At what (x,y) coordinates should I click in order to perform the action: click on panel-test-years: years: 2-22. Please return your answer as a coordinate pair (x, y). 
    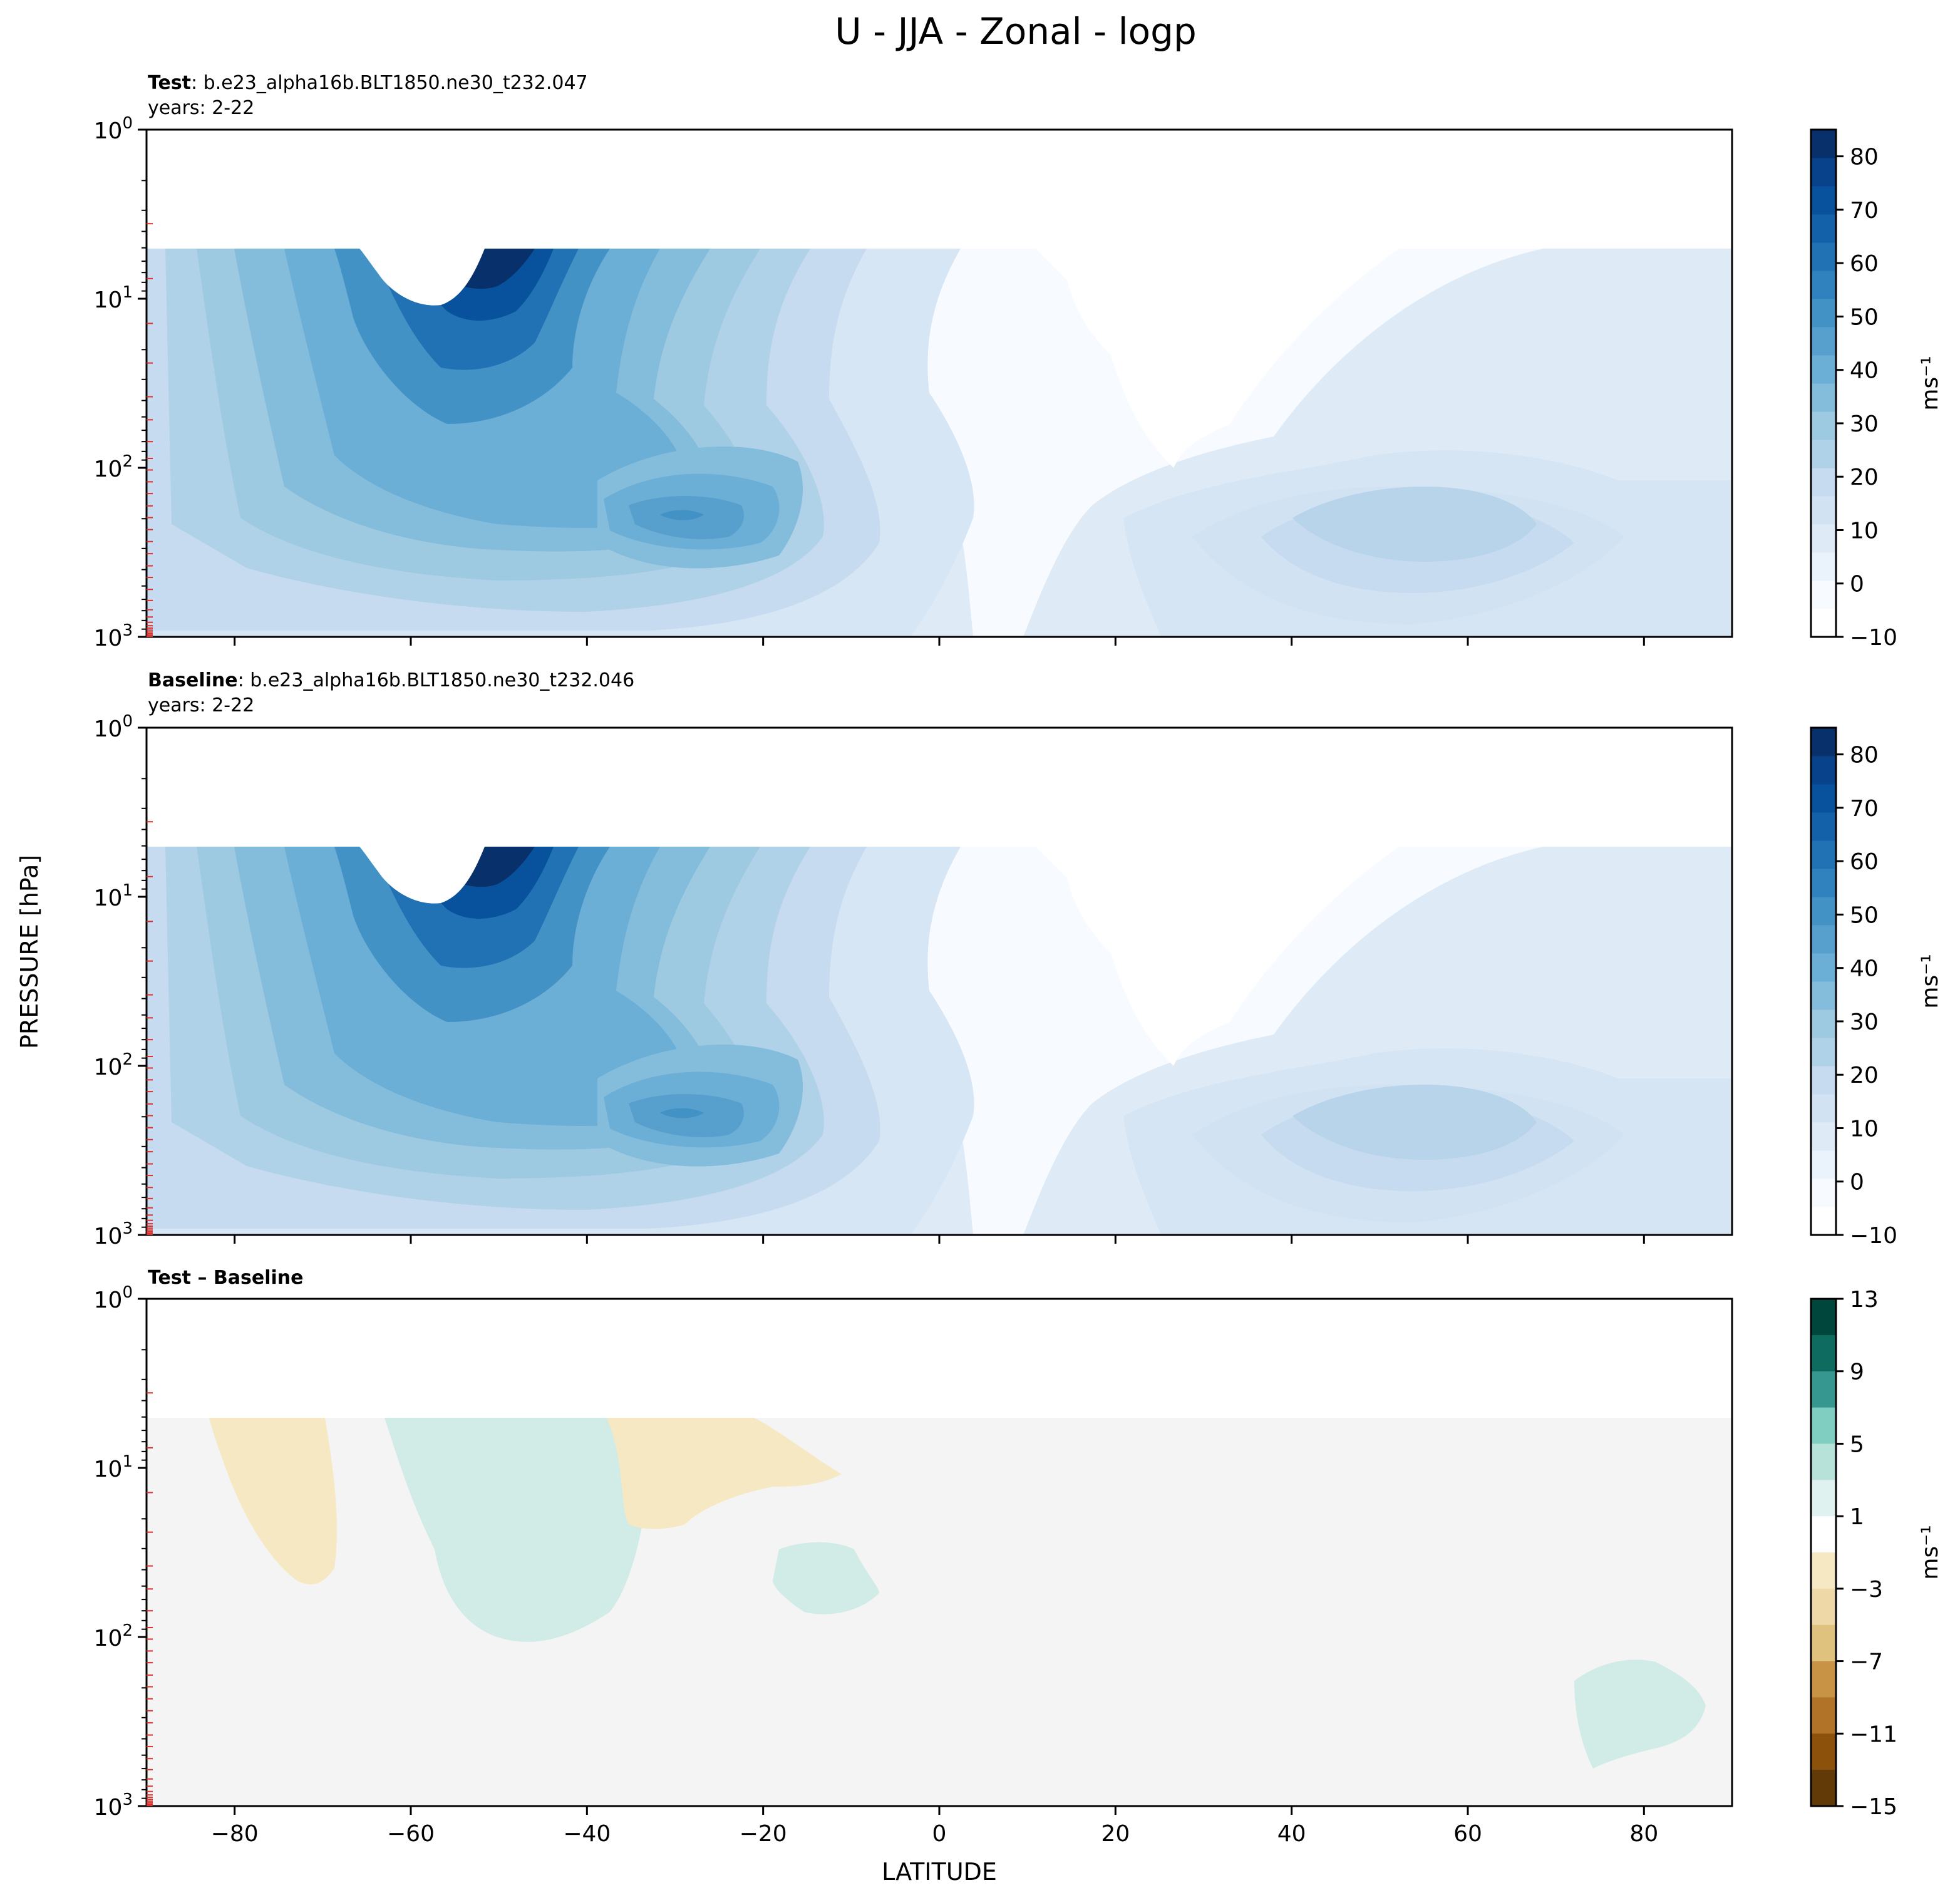
    Looking at the image, I should click on (201, 108).